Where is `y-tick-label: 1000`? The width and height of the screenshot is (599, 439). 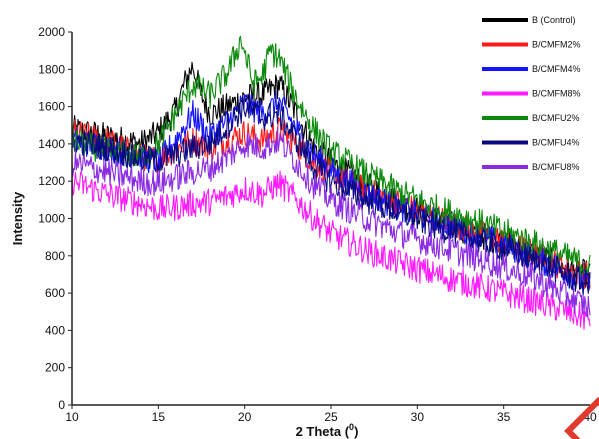 y-tick-label: 1000 is located at coordinates (51, 219).